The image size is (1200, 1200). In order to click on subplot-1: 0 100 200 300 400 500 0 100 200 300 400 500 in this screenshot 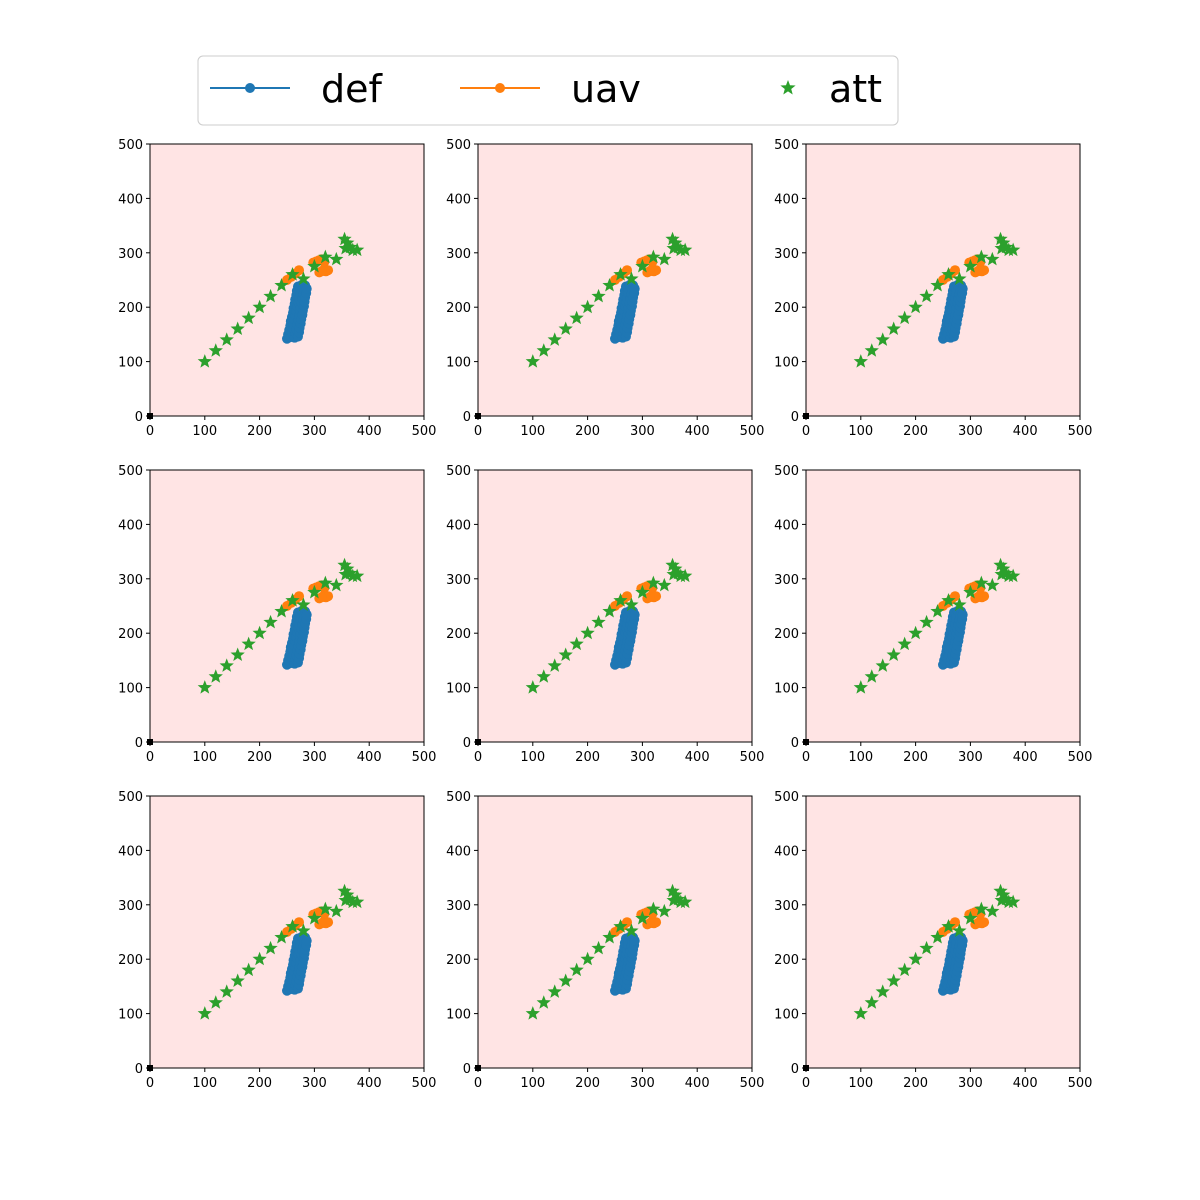, I will do `click(277, 288)`.